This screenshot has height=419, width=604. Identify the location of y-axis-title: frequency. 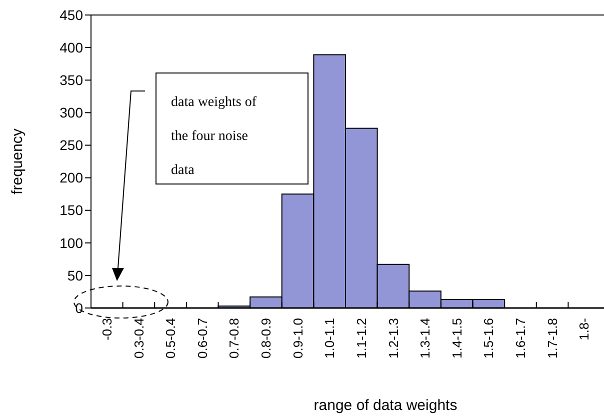
(17, 161).